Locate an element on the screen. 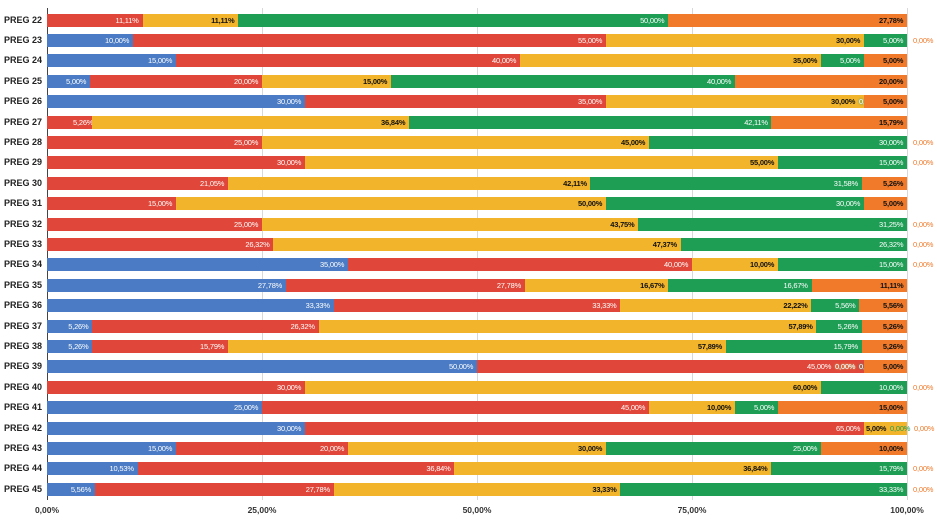 The height and width of the screenshot is (523, 937). category-label: PREG 22 is located at coordinates (23, 19).